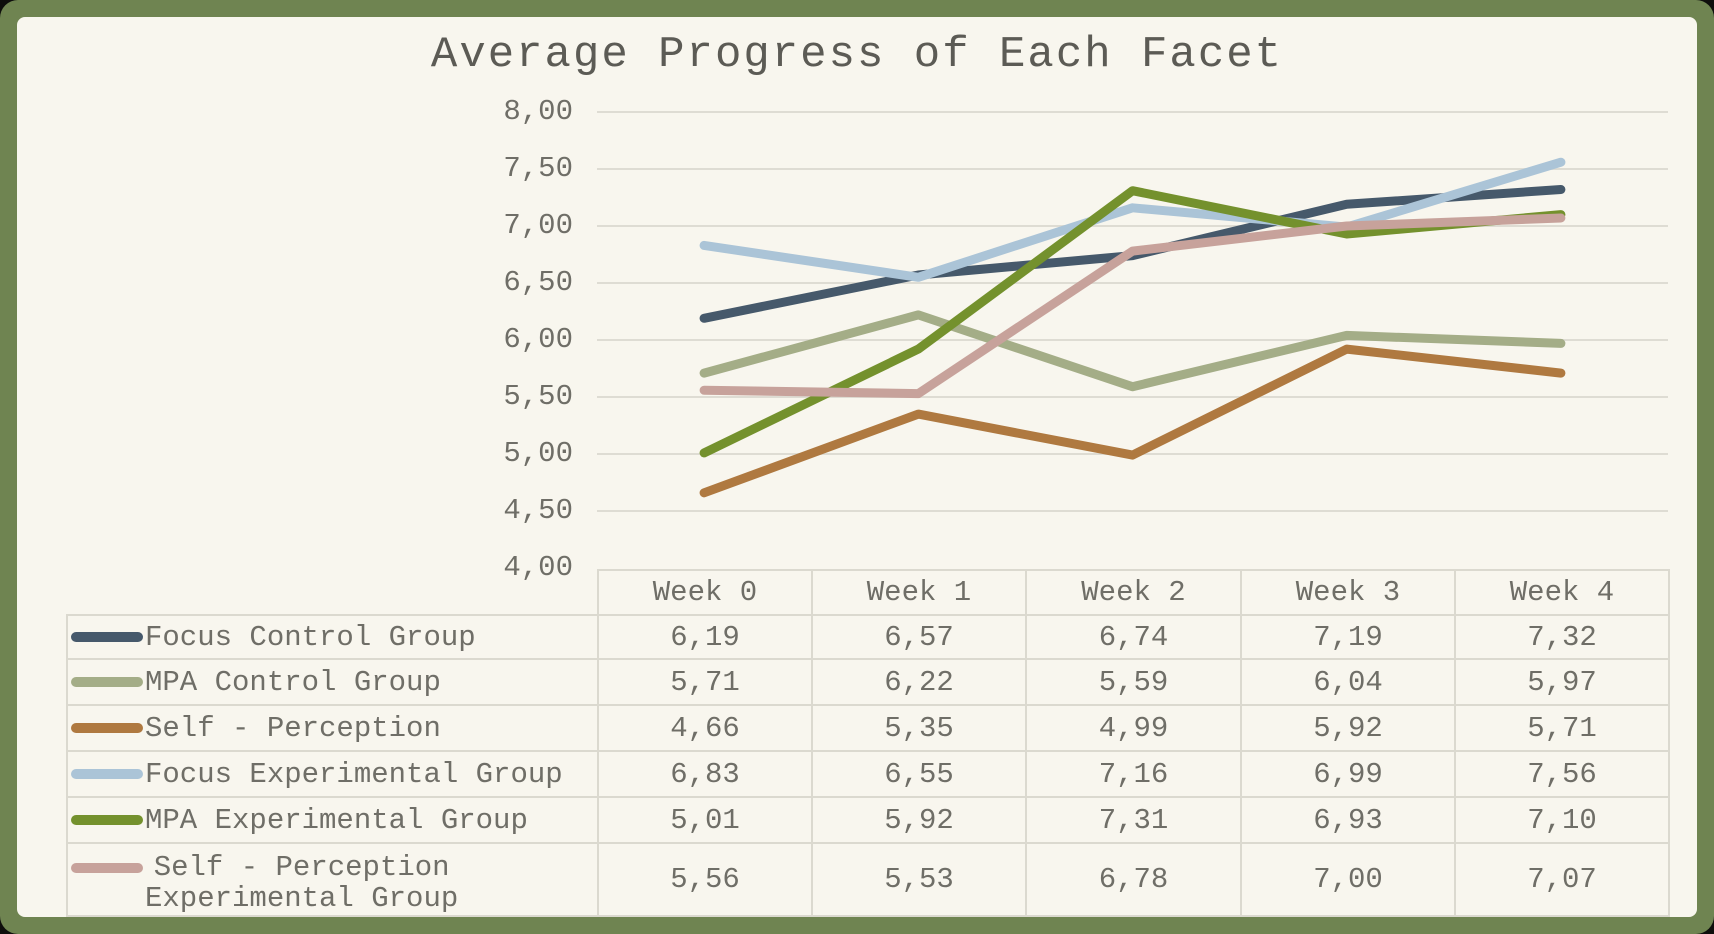  What do you see at coordinates (1132, 306) in the screenshot?
I see `series-line-self-perception-experimental-group` at bounding box center [1132, 306].